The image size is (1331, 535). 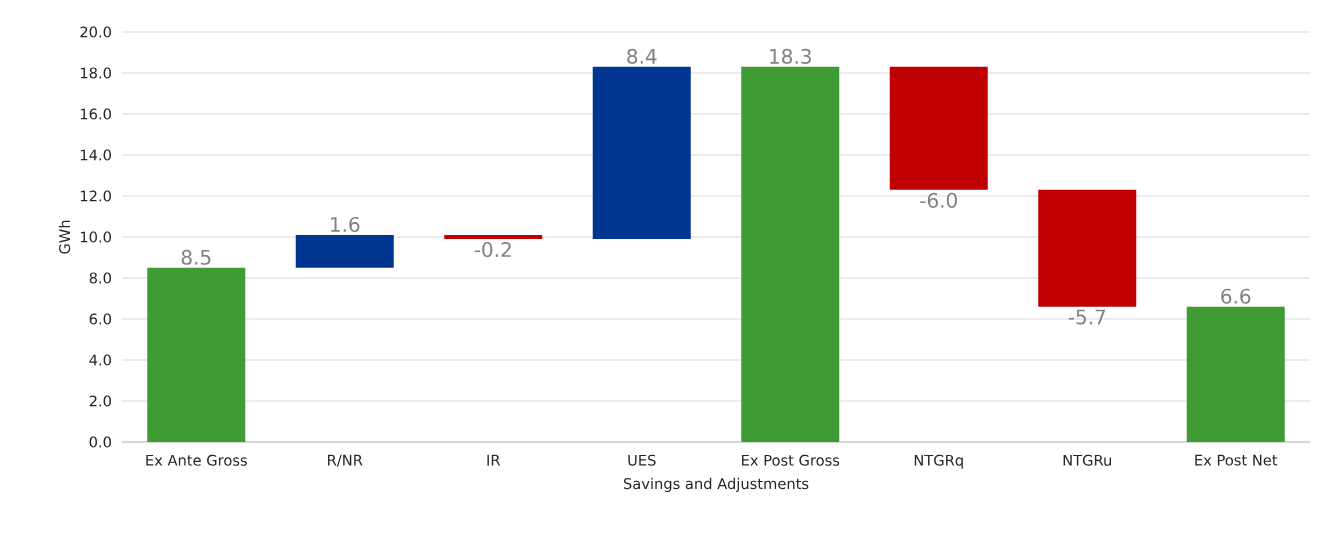 I want to click on y-tick-label: 10.0, so click(x=95, y=237).